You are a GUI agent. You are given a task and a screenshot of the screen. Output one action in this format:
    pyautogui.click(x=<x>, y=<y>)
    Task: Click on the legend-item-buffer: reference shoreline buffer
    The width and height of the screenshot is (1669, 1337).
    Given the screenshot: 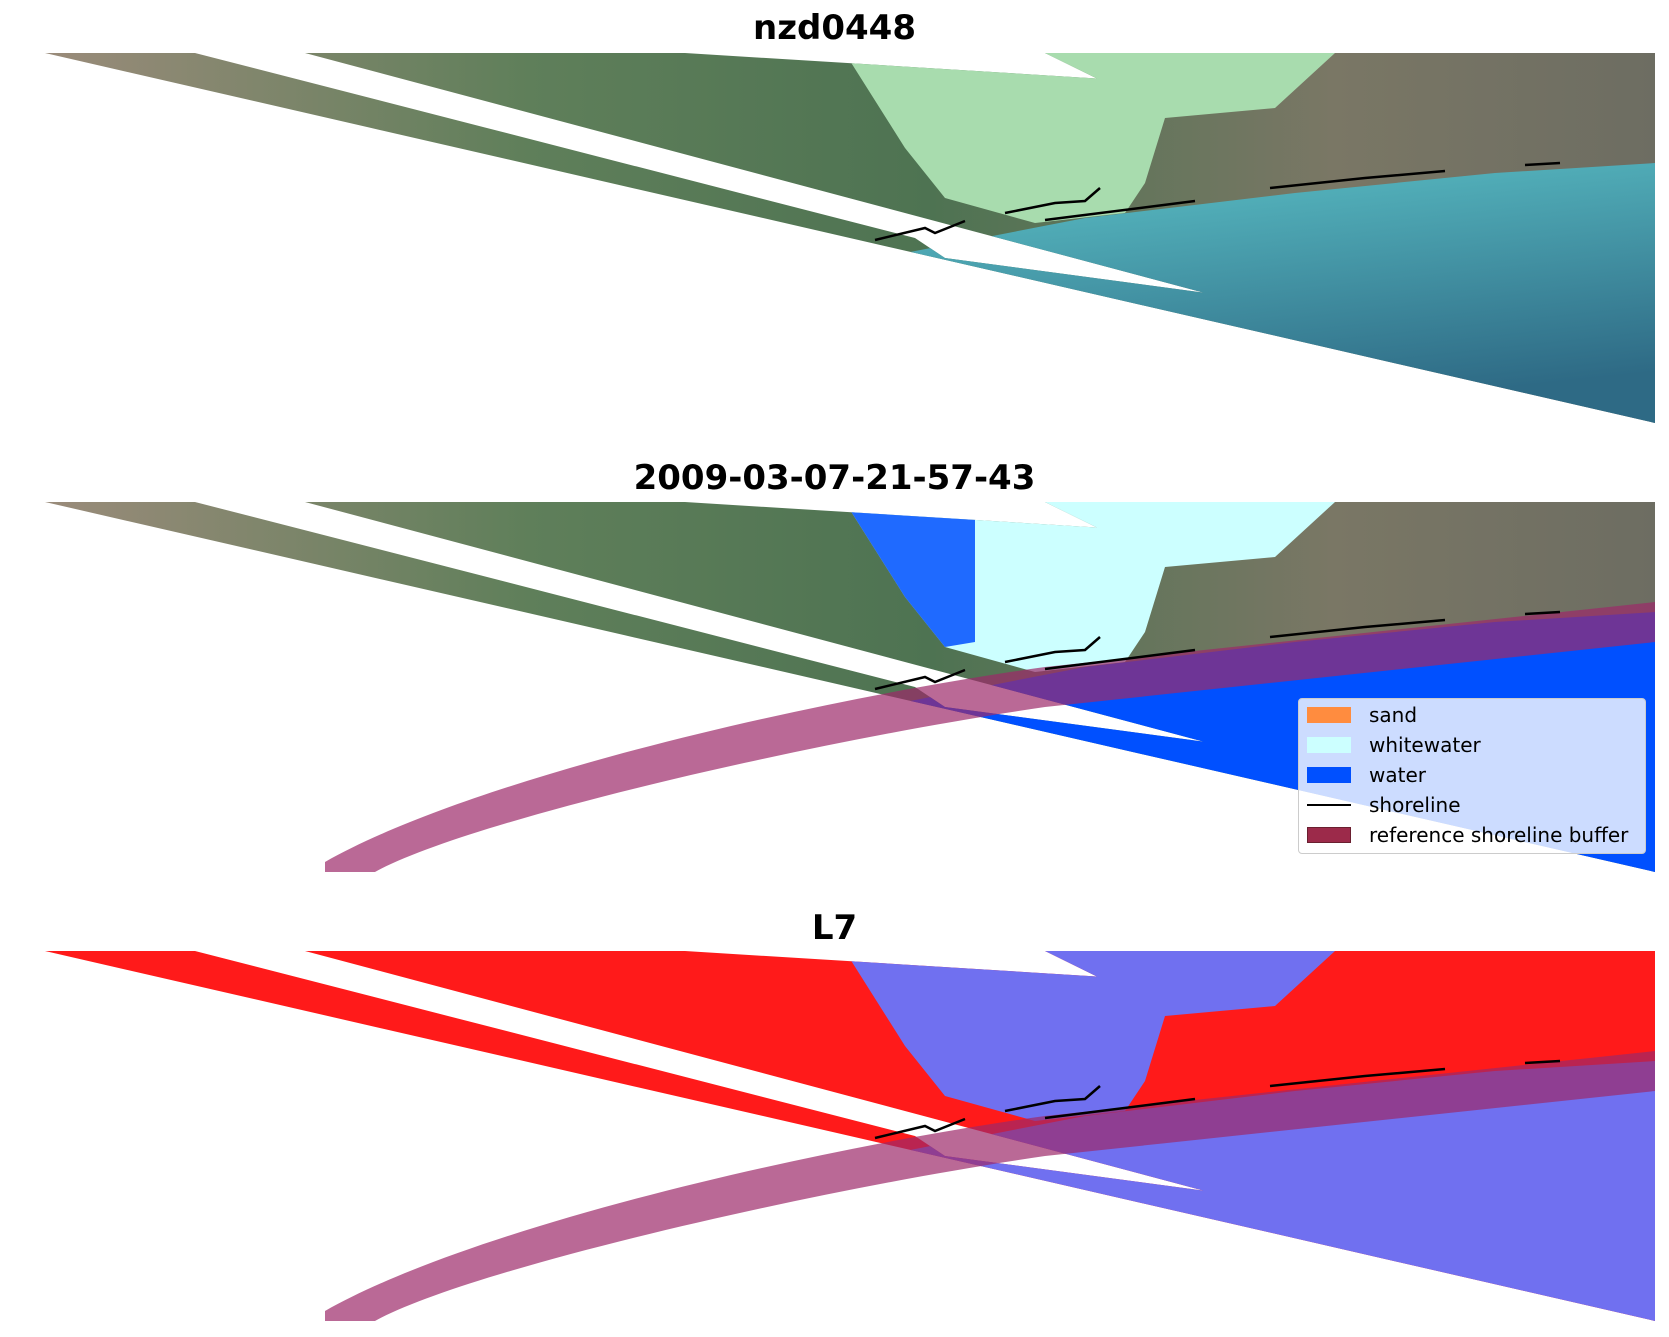 What is the action you would take?
    pyautogui.click(x=1467, y=835)
    